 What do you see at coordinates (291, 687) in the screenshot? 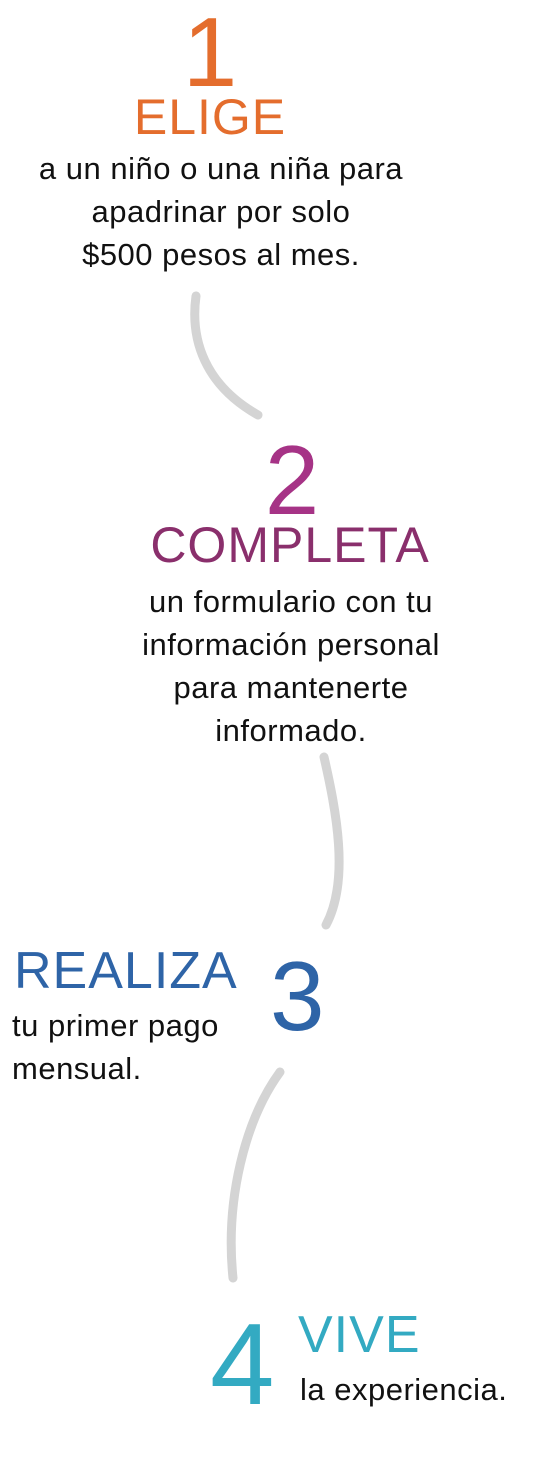
I see `step-2-line: para mantenerte` at bounding box center [291, 687].